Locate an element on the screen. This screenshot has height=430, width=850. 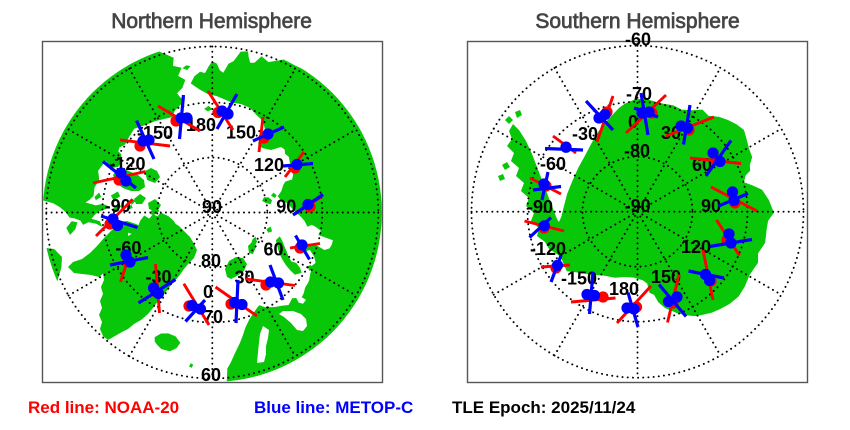
svg-text: -120 is located at coordinates (548, 249).